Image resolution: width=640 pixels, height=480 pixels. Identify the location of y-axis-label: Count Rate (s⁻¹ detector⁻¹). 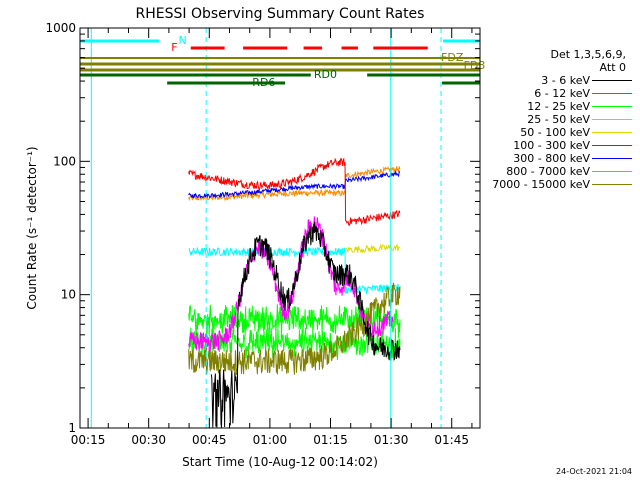
(32, 227).